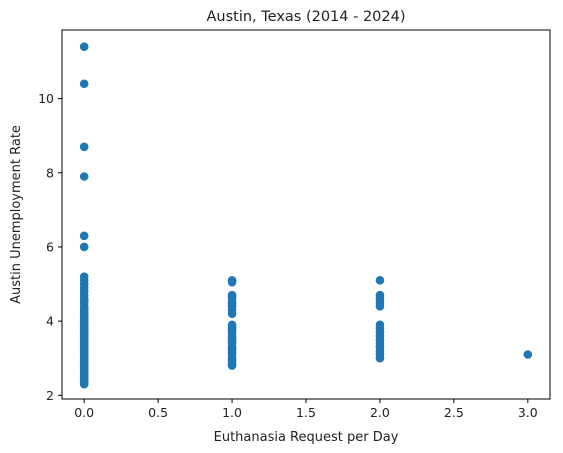 This screenshot has width=563, height=453. I want to click on y-tick-label: 2, so click(50, 395).